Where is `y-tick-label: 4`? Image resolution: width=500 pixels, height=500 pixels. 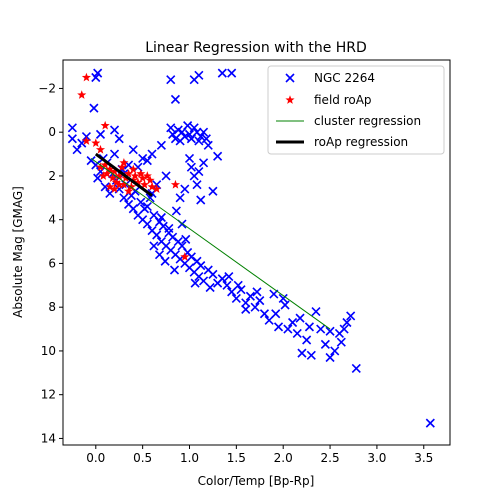 y-tick-label: 4 is located at coordinates (52, 220).